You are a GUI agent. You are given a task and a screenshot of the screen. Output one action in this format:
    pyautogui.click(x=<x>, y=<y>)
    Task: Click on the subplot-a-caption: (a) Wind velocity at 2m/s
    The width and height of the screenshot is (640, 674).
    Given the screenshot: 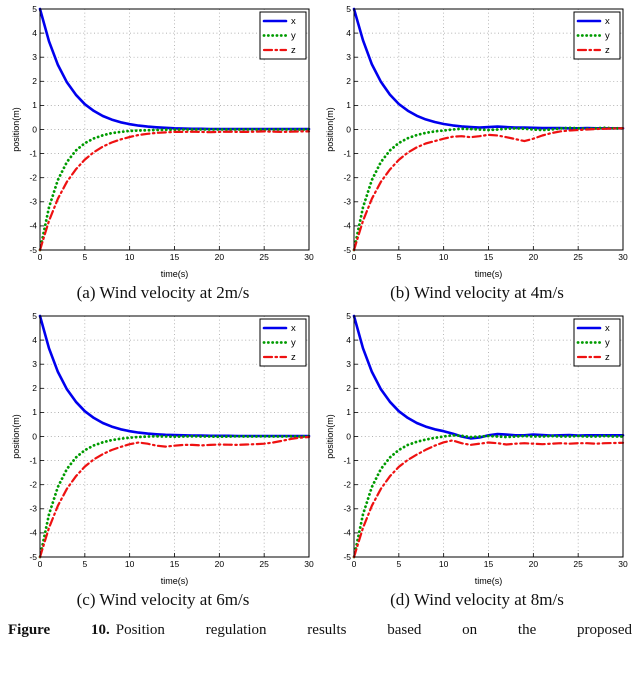 What is the action you would take?
    pyautogui.click(x=163, y=292)
    